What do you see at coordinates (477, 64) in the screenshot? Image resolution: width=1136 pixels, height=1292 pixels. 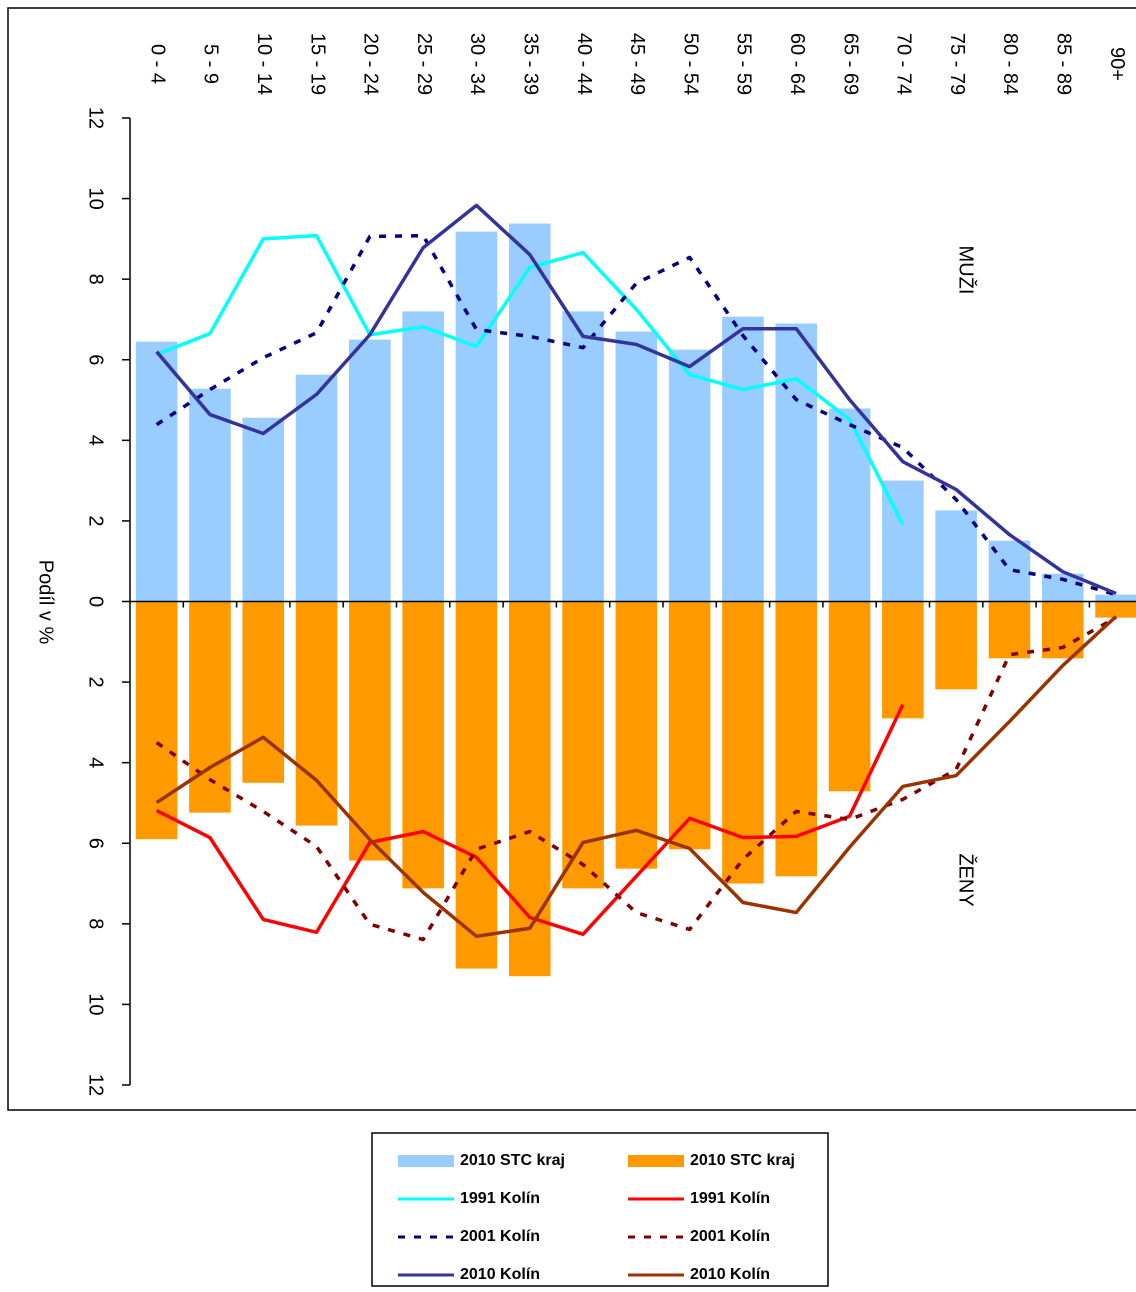 I see `x-tick-label: 30 - 34` at bounding box center [477, 64].